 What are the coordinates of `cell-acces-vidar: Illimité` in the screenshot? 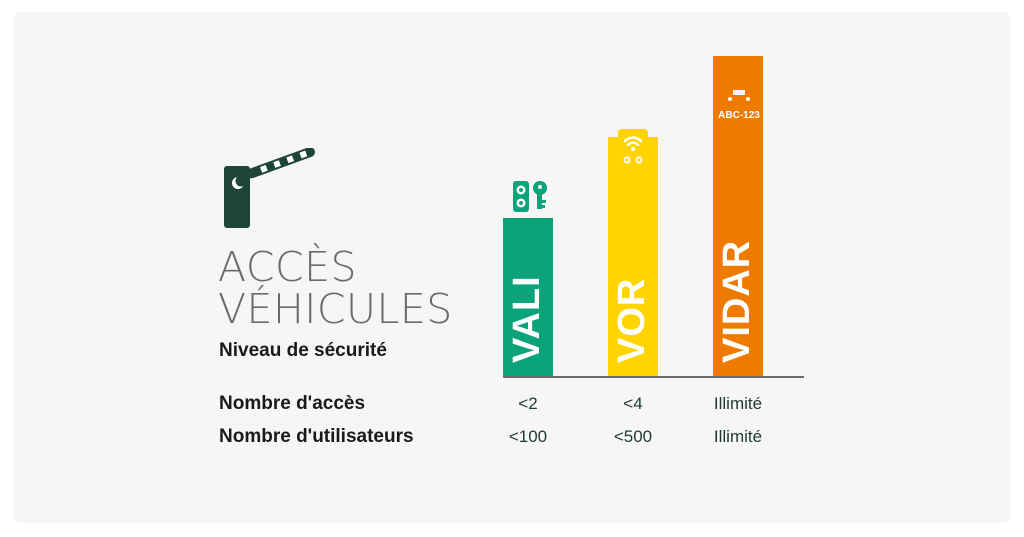 It's located at (738, 403).